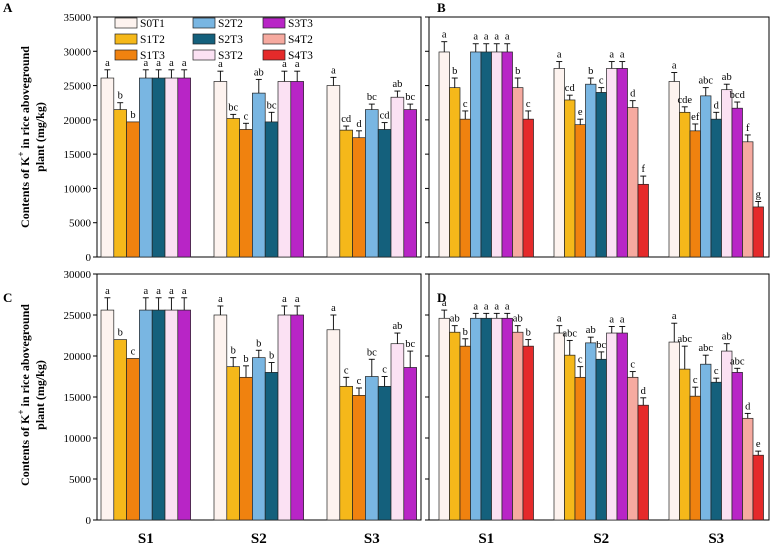  I want to click on bar-a-s3-s2t3, so click(384, 193).